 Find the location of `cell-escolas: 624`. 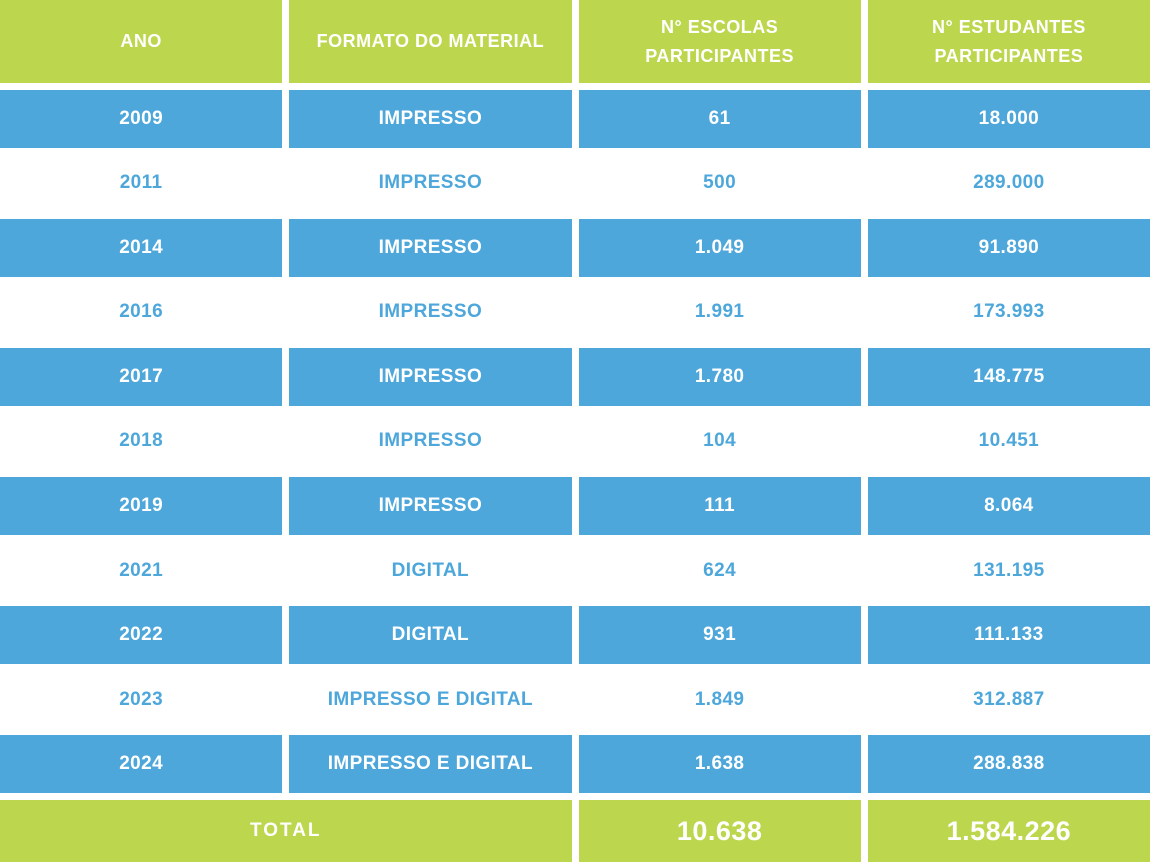

cell-escolas: 624 is located at coordinates (719, 570).